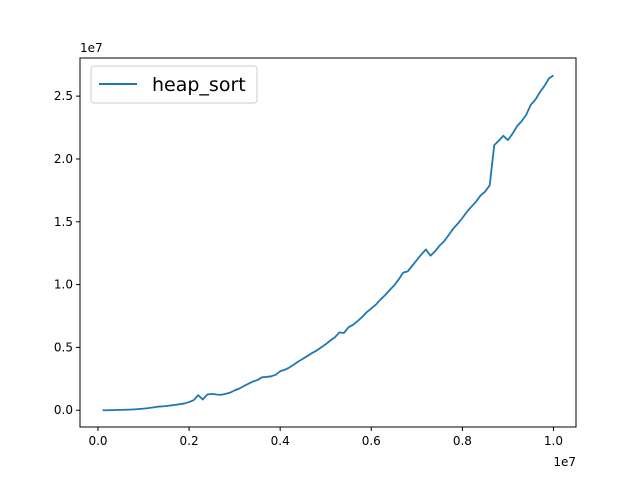  I want to click on legend-label-heap-sort: heap_sort, so click(199, 85).